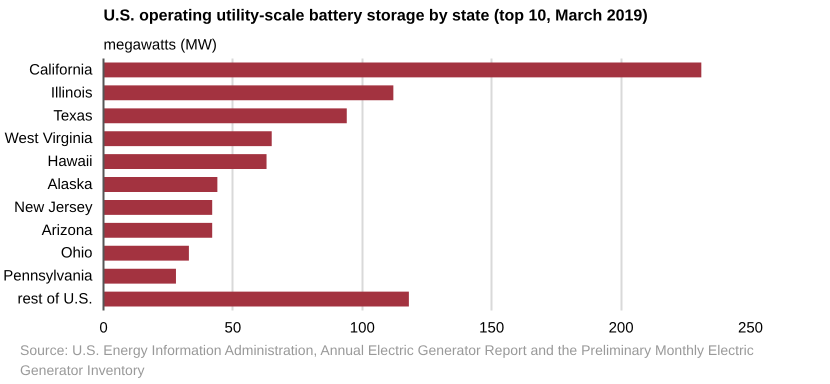 This screenshot has width=830, height=384. What do you see at coordinates (751, 328) in the screenshot?
I see `x-tick-label: 250` at bounding box center [751, 328].